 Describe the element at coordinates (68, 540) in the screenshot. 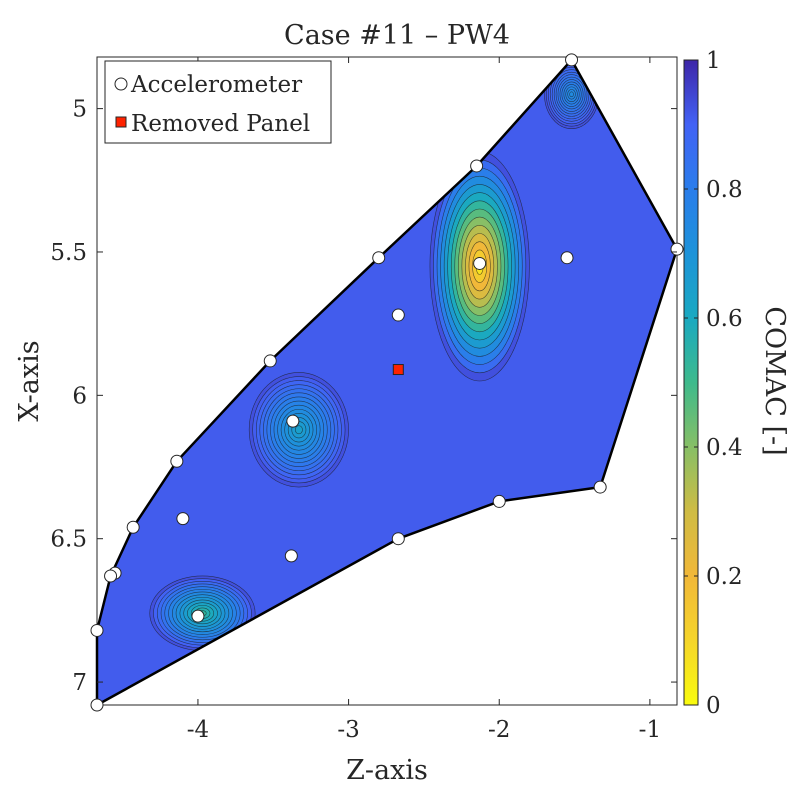

I see `y-tick-label: 6.5` at that location.